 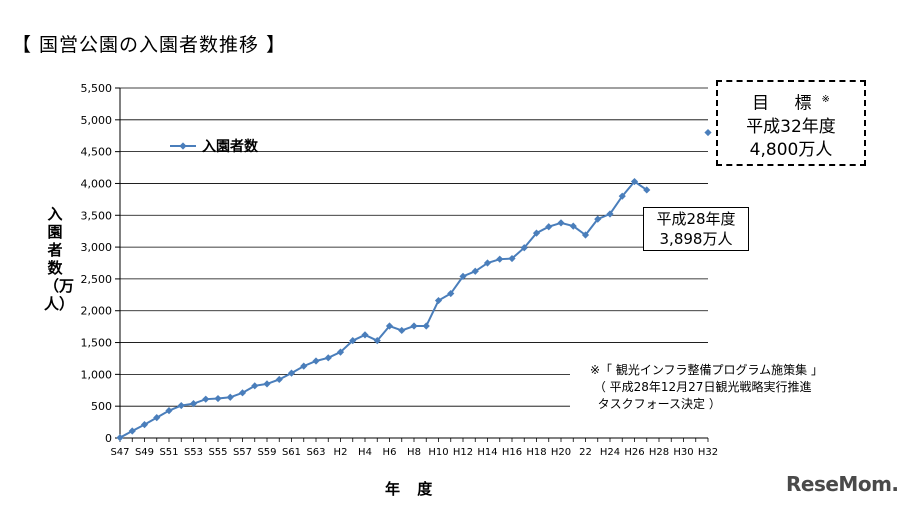 What do you see at coordinates (659, 452) in the screenshot?
I see `x-tick-label: H28` at bounding box center [659, 452].